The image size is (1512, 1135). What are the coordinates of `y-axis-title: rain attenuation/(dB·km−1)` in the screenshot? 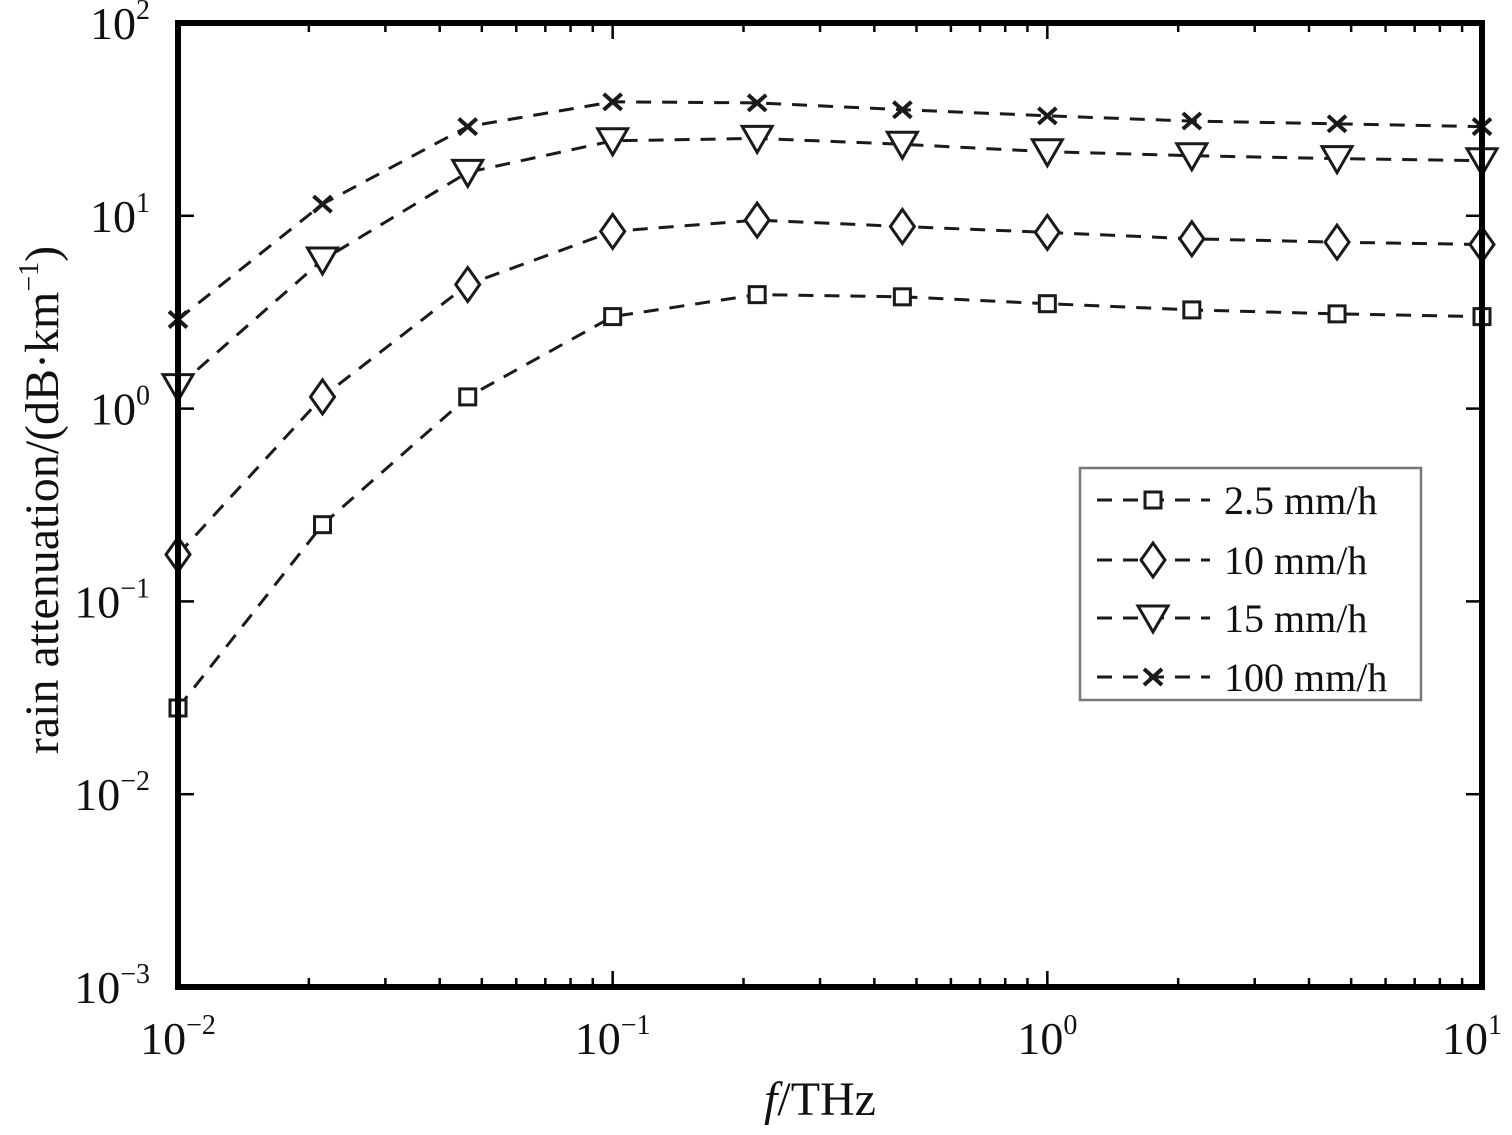 It's located at (41, 500).